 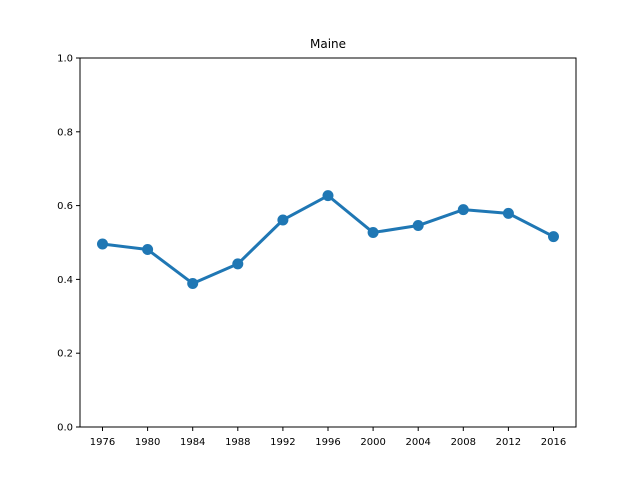 I want to click on x-tick-label: 2012, so click(x=508, y=442).